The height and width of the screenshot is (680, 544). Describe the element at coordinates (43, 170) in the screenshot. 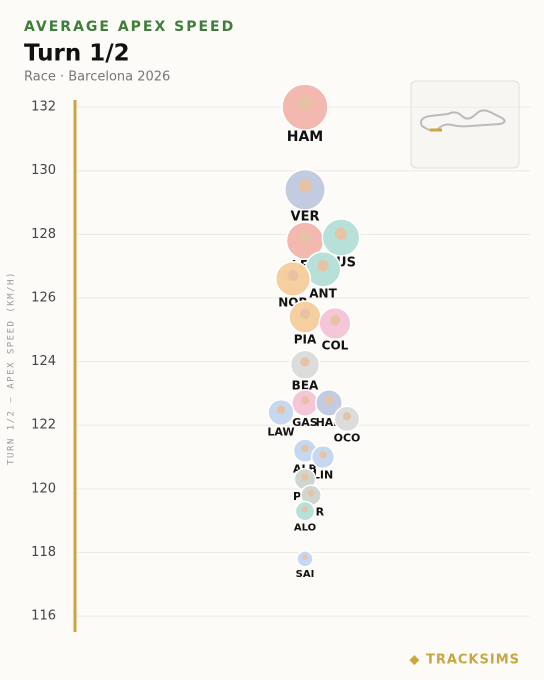

I see `y-tick-label: 130` at that location.